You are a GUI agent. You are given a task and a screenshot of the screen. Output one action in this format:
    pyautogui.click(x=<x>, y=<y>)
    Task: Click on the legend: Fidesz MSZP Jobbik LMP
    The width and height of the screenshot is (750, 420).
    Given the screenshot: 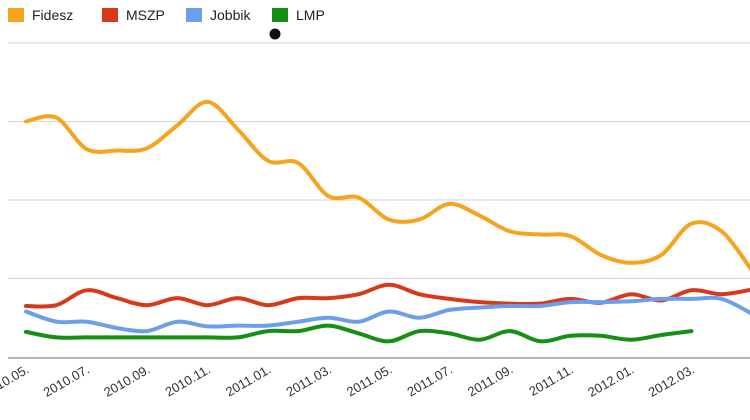 What is the action you would take?
    pyautogui.click(x=166, y=15)
    